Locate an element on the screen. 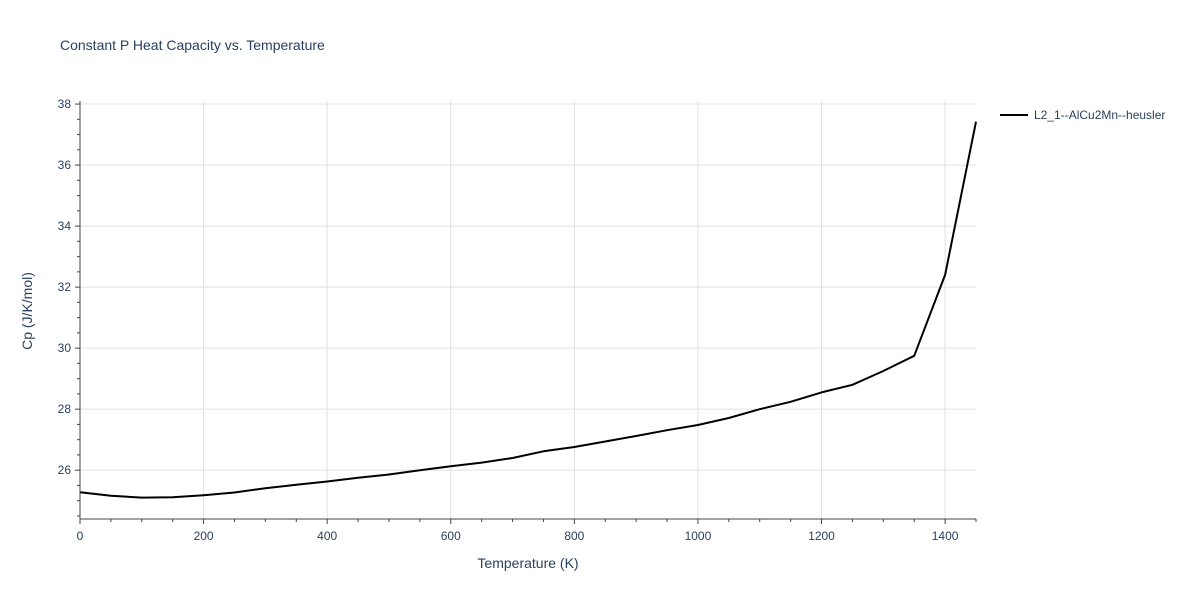 The image size is (1200, 600). chart-title: Constant P Heat Capacity vs. Temperature is located at coordinates (192, 45).